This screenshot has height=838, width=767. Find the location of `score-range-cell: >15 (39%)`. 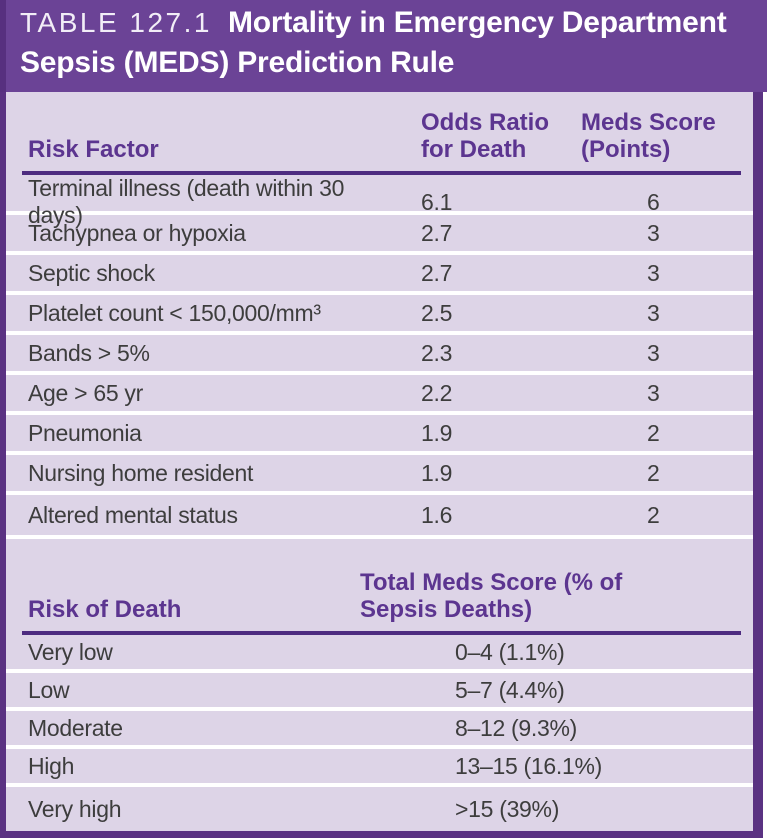

score-range-cell: >15 (39%) is located at coordinates (507, 808).